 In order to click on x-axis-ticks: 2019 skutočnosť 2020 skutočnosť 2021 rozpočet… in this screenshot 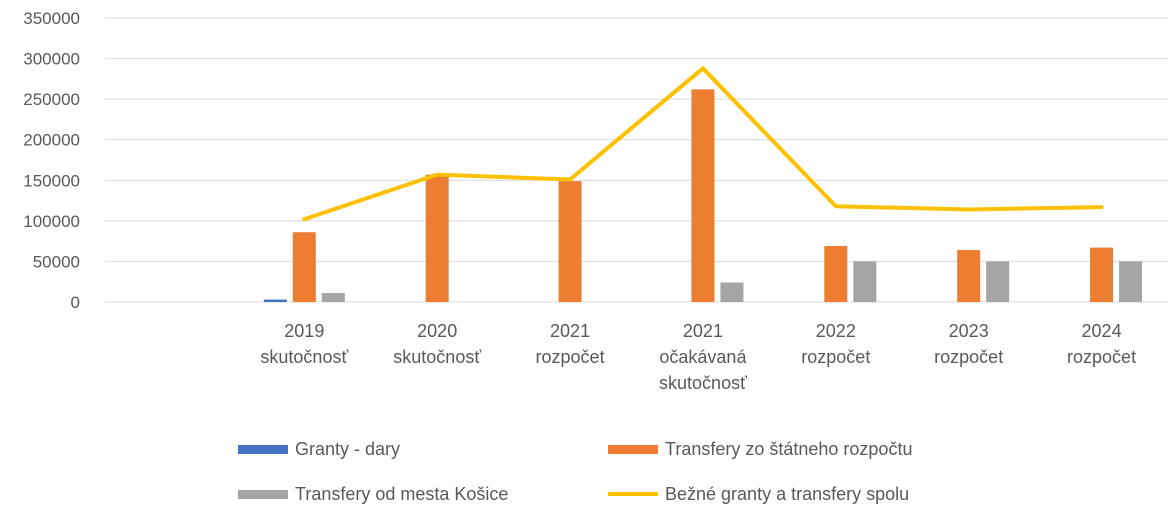, I will do `click(698, 357)`.